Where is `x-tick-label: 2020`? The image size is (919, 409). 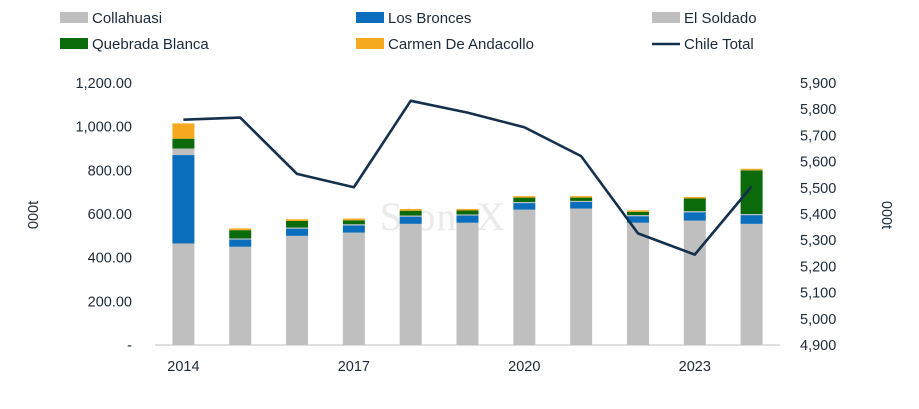 x-tick-label: 2020 is located at coordinates (524, 367).